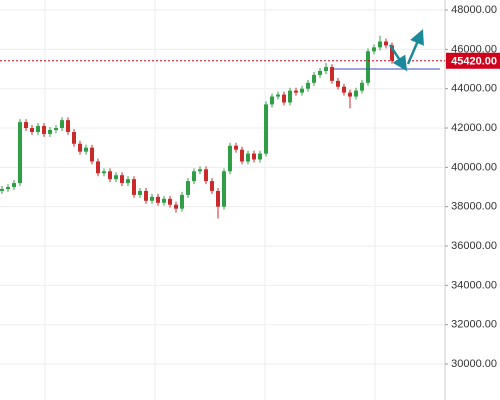  Describe the element at coordinates (398, 58) in the screenshot. I see `arrow-down` at that location.